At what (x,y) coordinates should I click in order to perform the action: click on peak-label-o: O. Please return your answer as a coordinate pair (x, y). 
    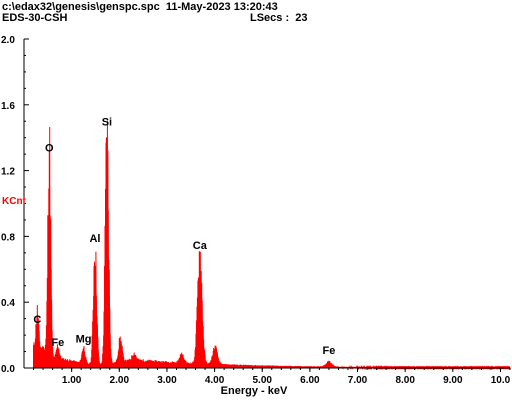
    Looking at the image, I should click on (49, 149).